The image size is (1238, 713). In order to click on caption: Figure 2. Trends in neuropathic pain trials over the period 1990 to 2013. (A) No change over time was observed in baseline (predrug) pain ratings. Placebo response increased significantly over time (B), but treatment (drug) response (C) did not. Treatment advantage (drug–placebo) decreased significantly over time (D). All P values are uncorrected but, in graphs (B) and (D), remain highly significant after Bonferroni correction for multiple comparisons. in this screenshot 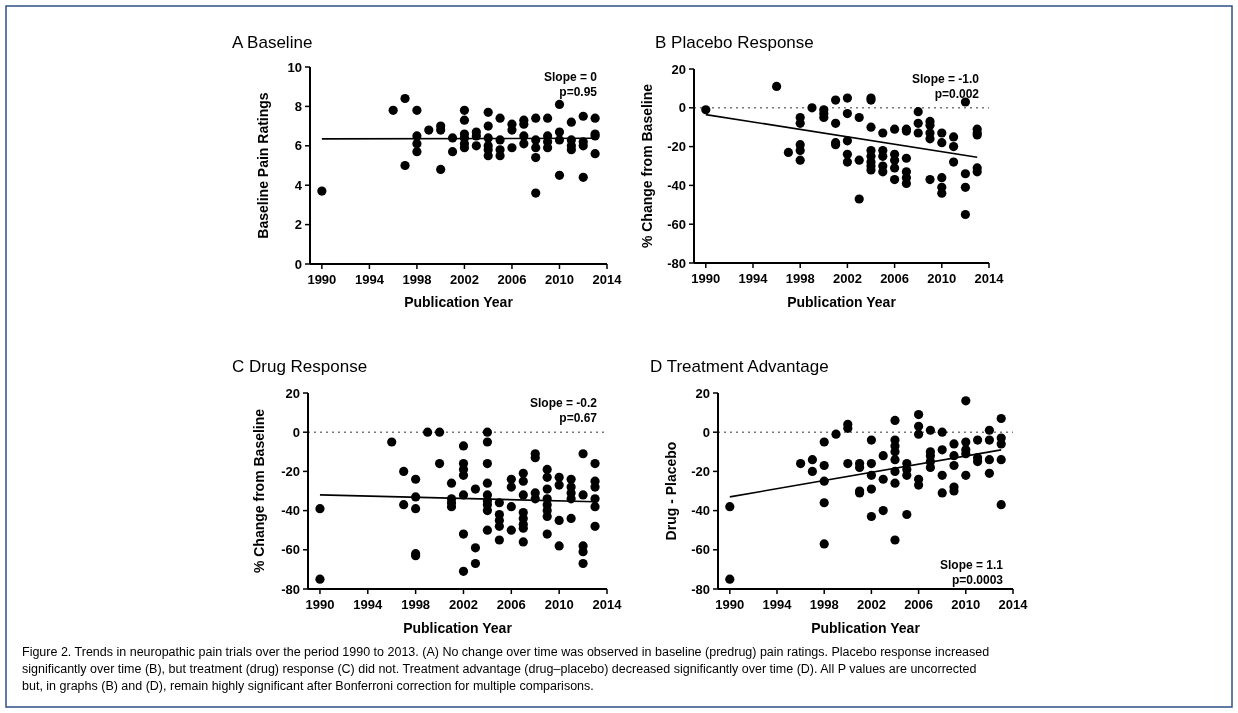, I will do `click(506, 669)`.